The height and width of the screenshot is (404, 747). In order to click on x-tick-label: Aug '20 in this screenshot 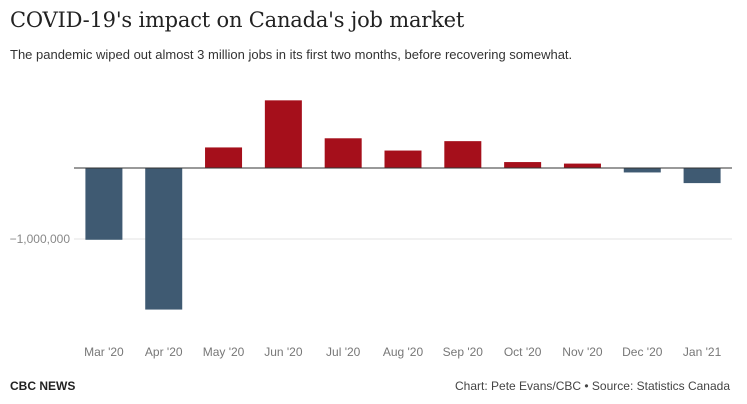, I will do `click(403, 352)`.